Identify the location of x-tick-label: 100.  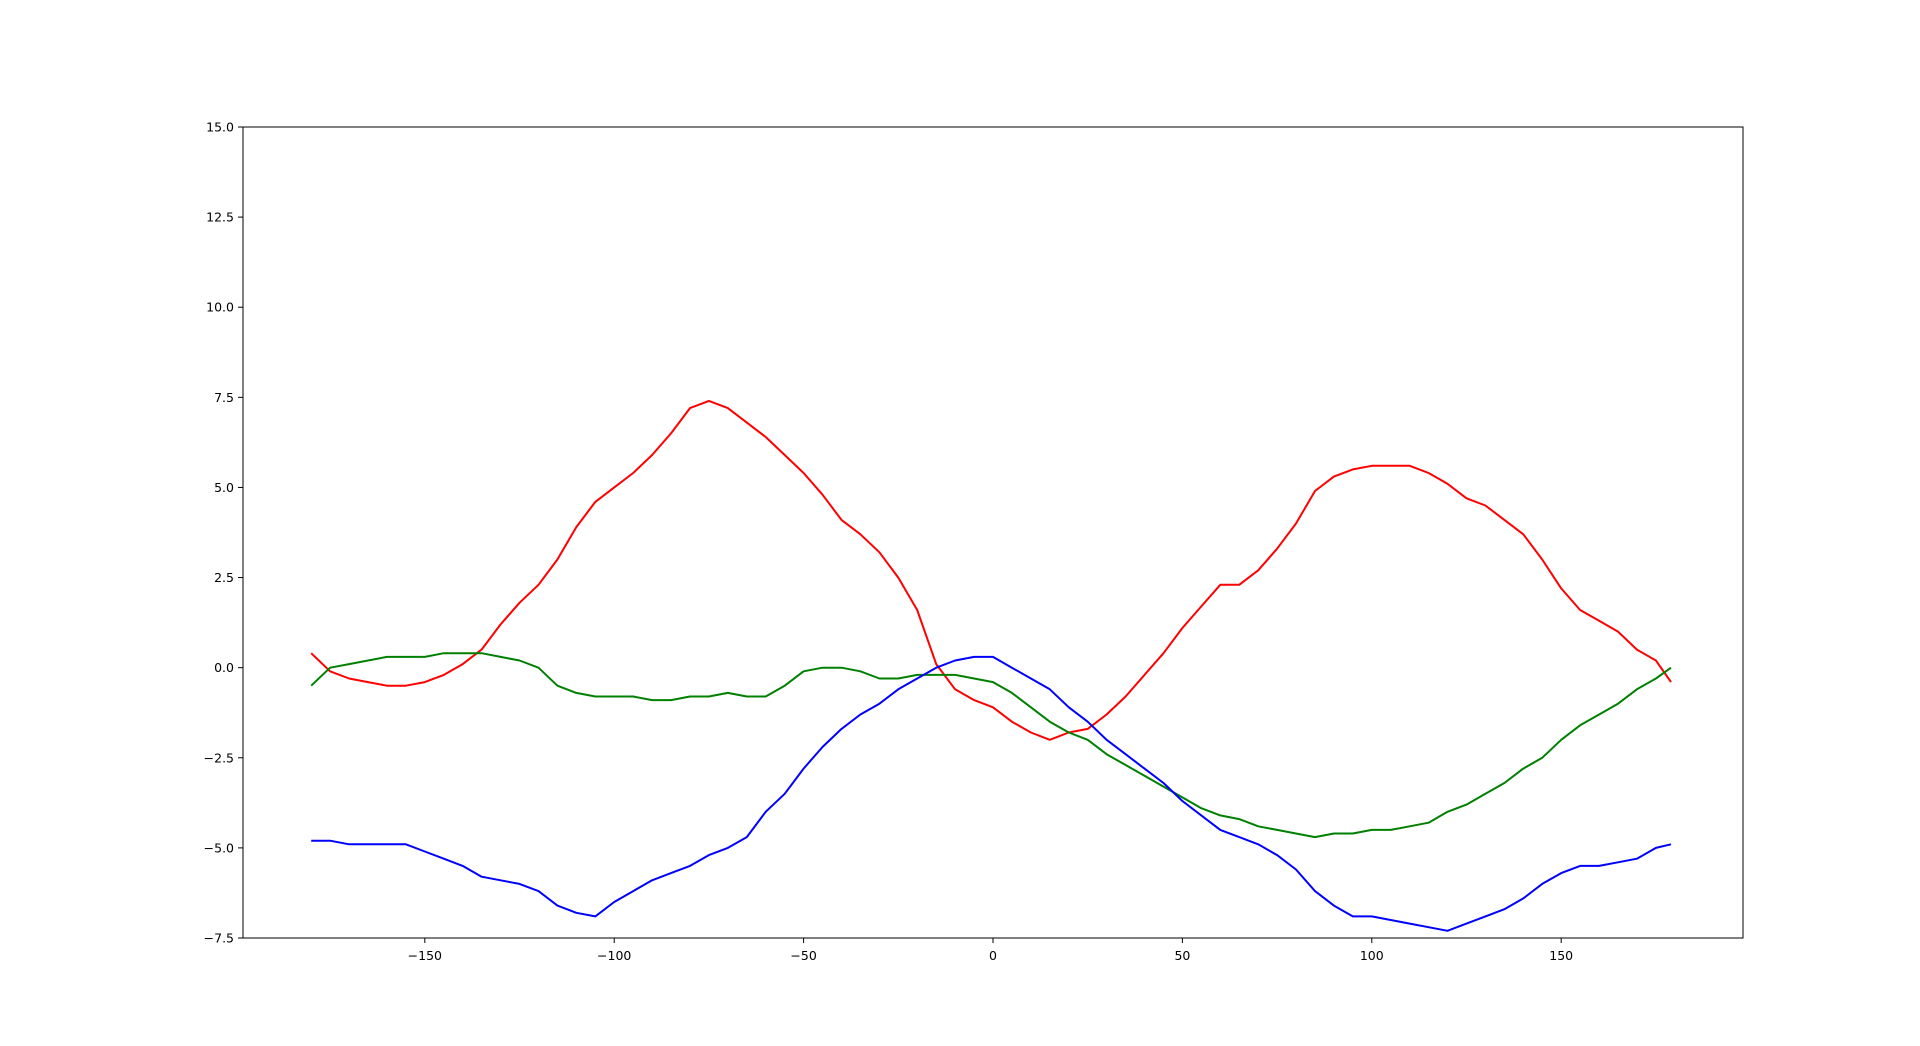
(1372, 955).